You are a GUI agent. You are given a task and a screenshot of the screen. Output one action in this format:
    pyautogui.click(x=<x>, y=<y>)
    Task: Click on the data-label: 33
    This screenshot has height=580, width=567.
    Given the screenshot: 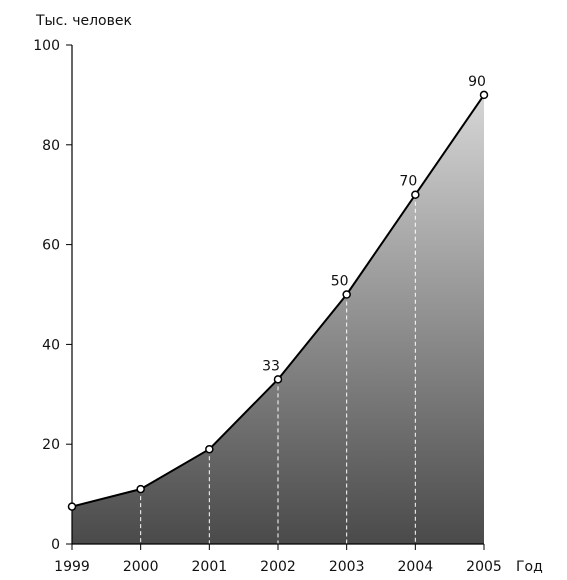 What is the action you would take?
    pyautogui.click(x=271, y=366)
    